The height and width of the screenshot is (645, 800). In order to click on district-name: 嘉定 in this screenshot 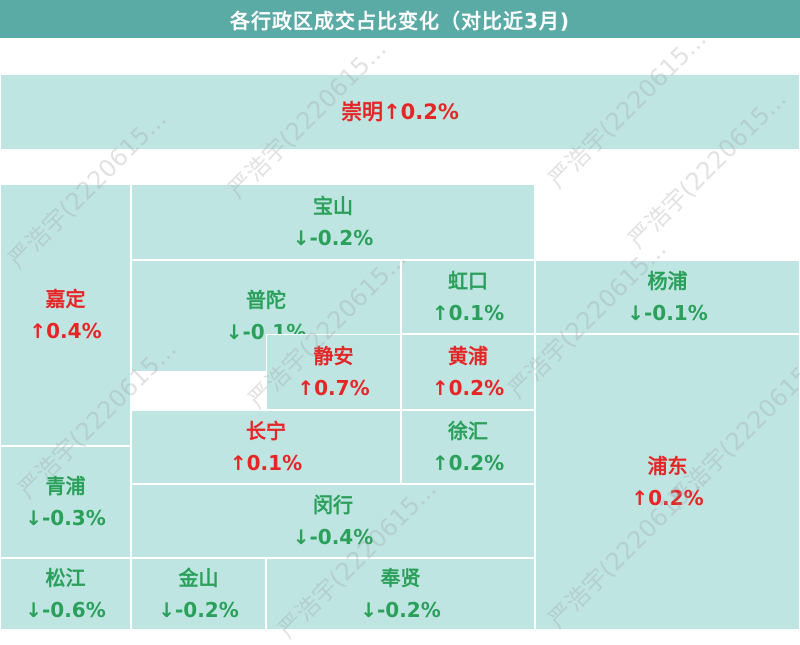, I will do `click(65, 299)`.